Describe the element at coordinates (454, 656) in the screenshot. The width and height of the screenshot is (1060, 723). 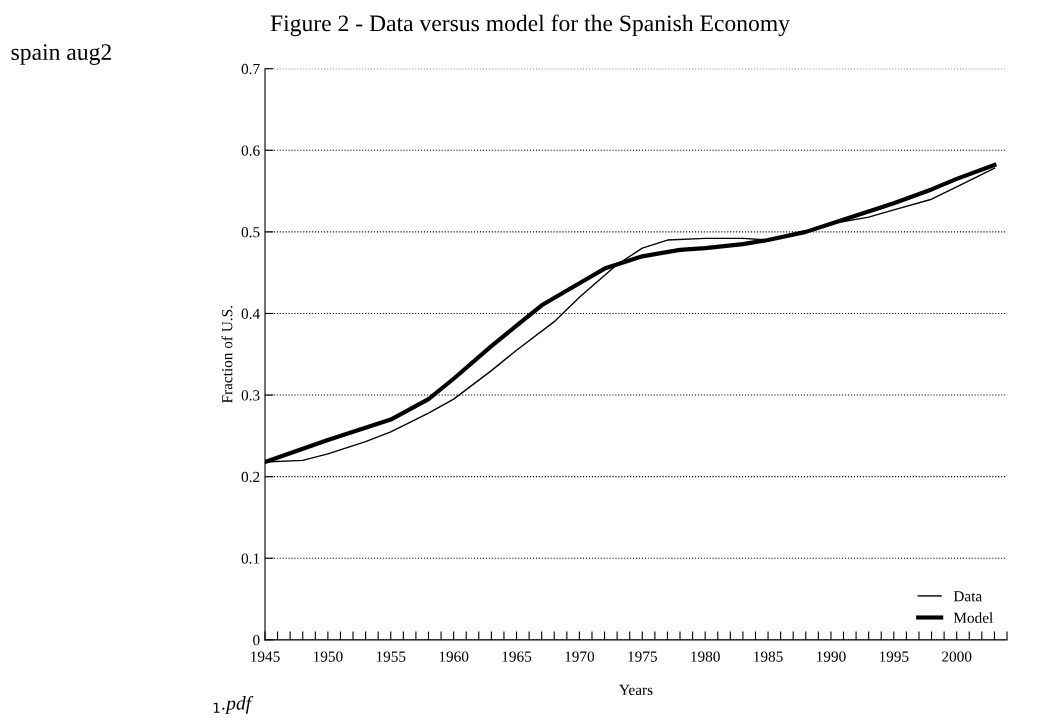
I see `x-tick-label: 1960` at that location.